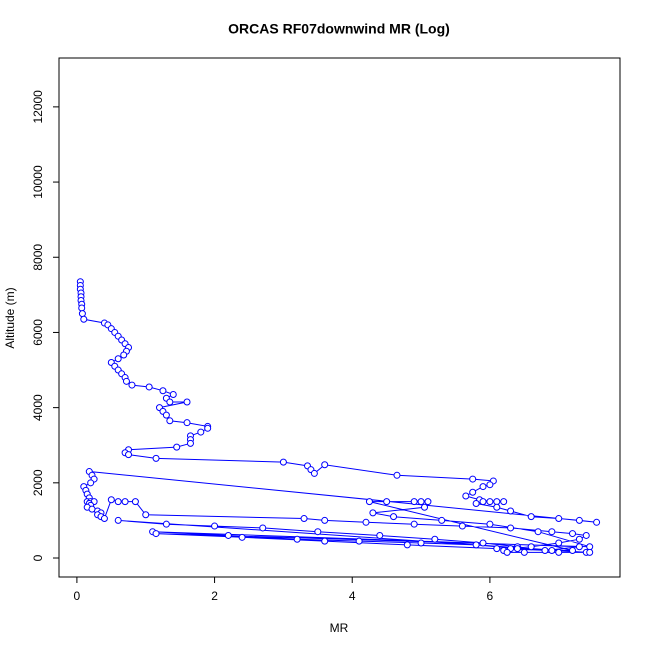  Describe the element at coordinates (77, 596) in the screenshot. I see `x-tick-label: 0` at that location.